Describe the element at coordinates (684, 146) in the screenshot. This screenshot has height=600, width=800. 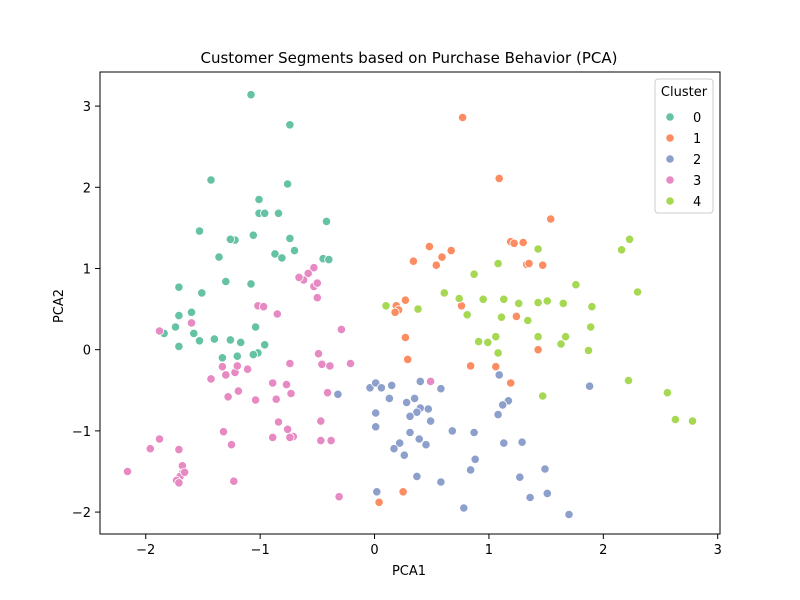
I see `legend: Cluster 0 1 2 3 4` at that location.